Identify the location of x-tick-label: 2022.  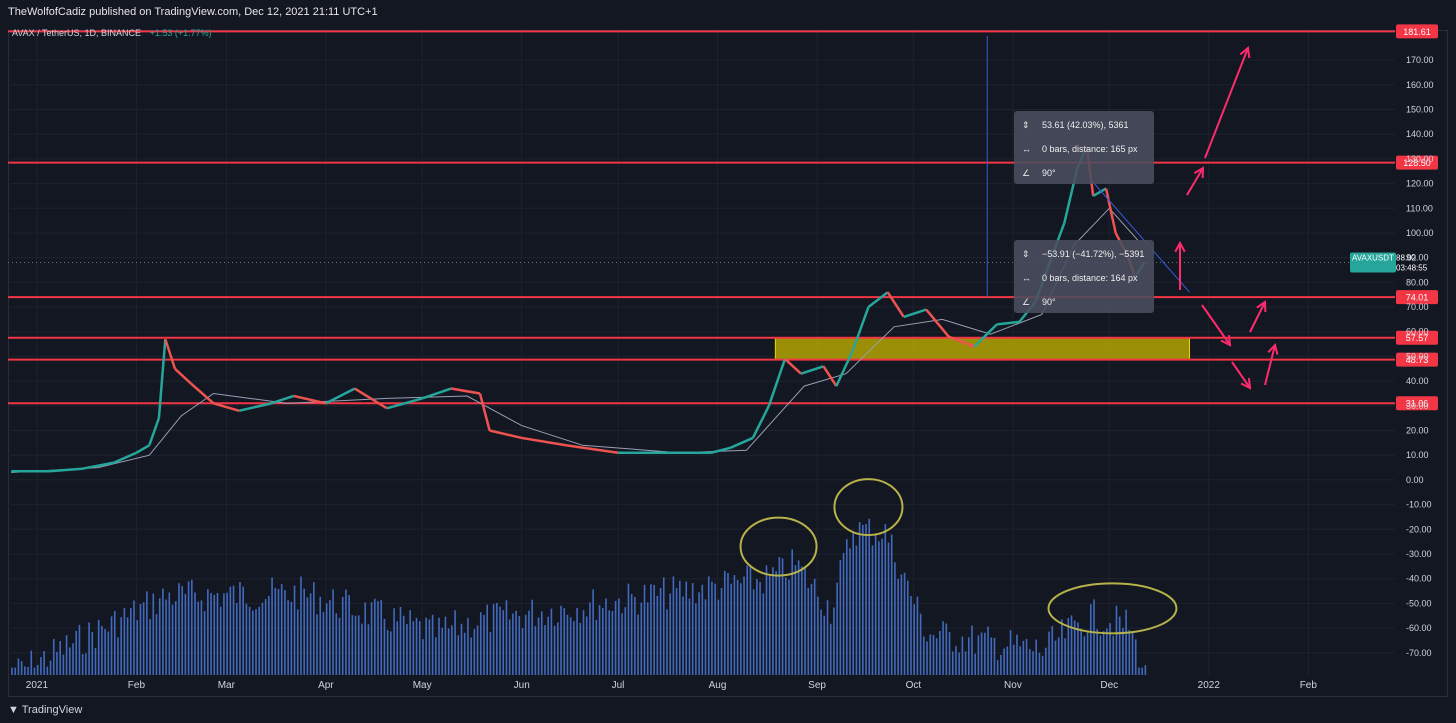
(1209, 685).